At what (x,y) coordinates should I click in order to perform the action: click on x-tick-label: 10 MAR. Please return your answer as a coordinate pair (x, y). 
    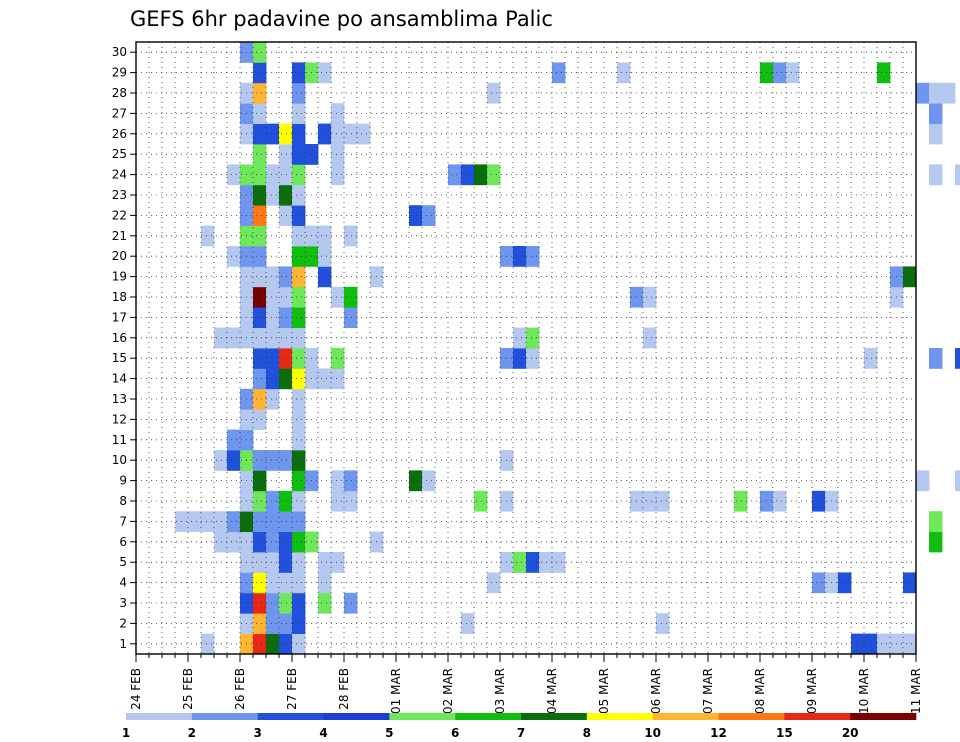
    Looking at the image, I should click on (864, 691).